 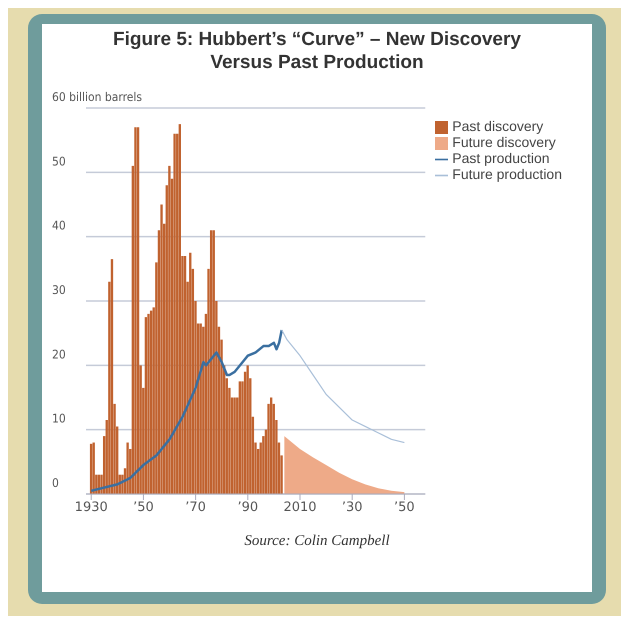 What do you see at coordinates (300, 508) in the screenshot?
I see `x-tick-label: 2010` at bounding box center [300, 508].